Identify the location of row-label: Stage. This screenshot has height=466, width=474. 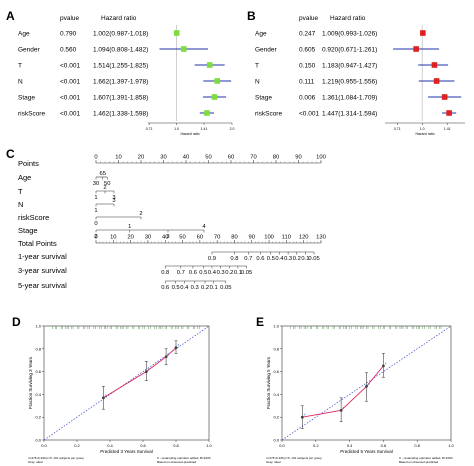
(26, 98).